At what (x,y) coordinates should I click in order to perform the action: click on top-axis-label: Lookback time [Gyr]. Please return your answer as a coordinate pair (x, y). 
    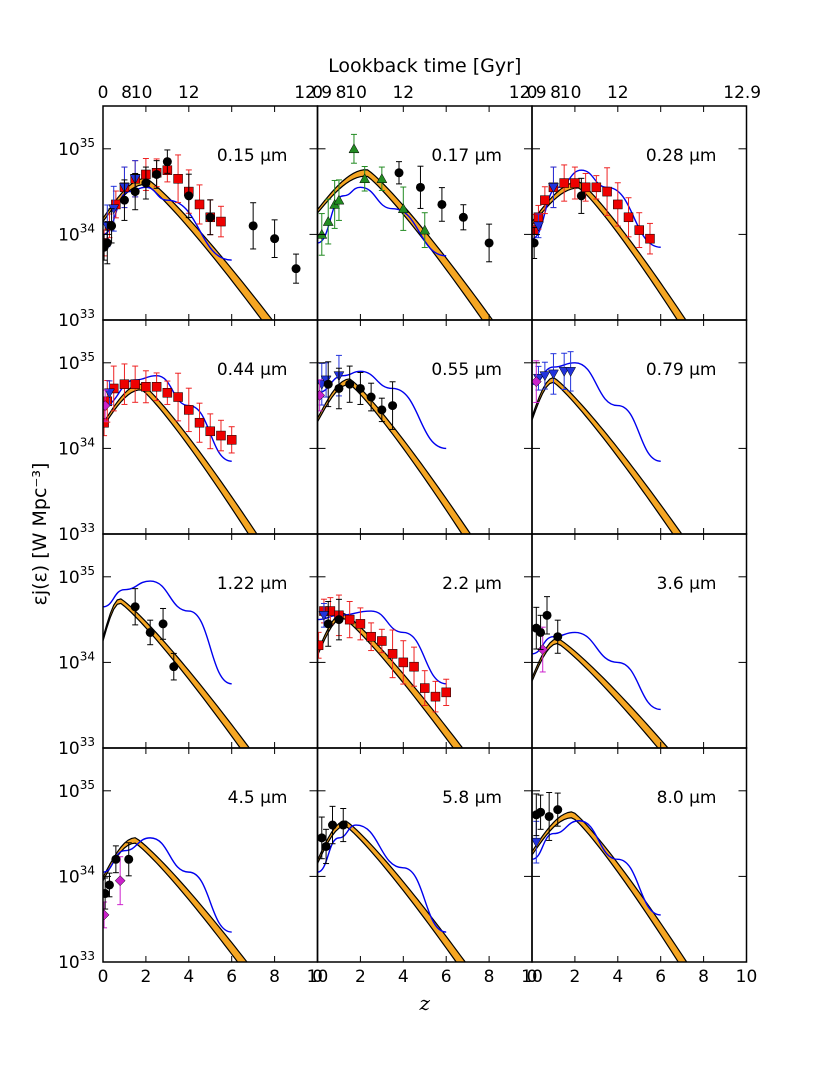
    Looking at the image, I should click on (424, 66).